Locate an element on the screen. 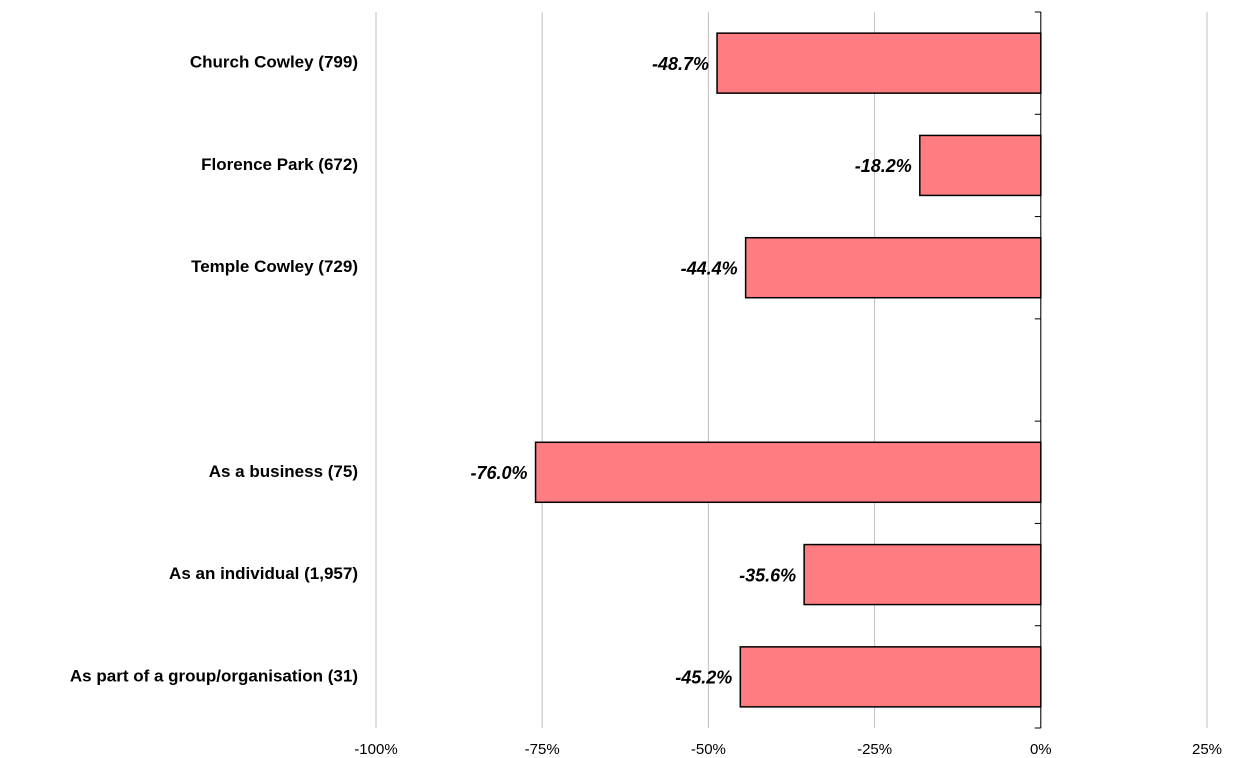  x-tick-label: -25% is located at coordinates (874, 749).